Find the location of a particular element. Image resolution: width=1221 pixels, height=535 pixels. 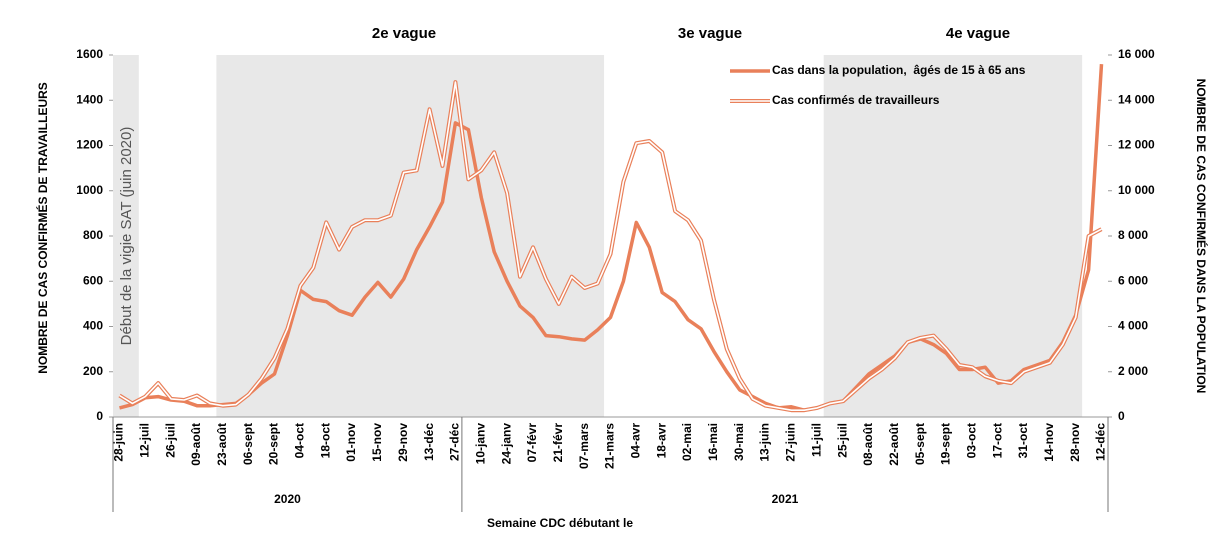

x-tick-label: 18-oct is located at coordinates (325, 440).